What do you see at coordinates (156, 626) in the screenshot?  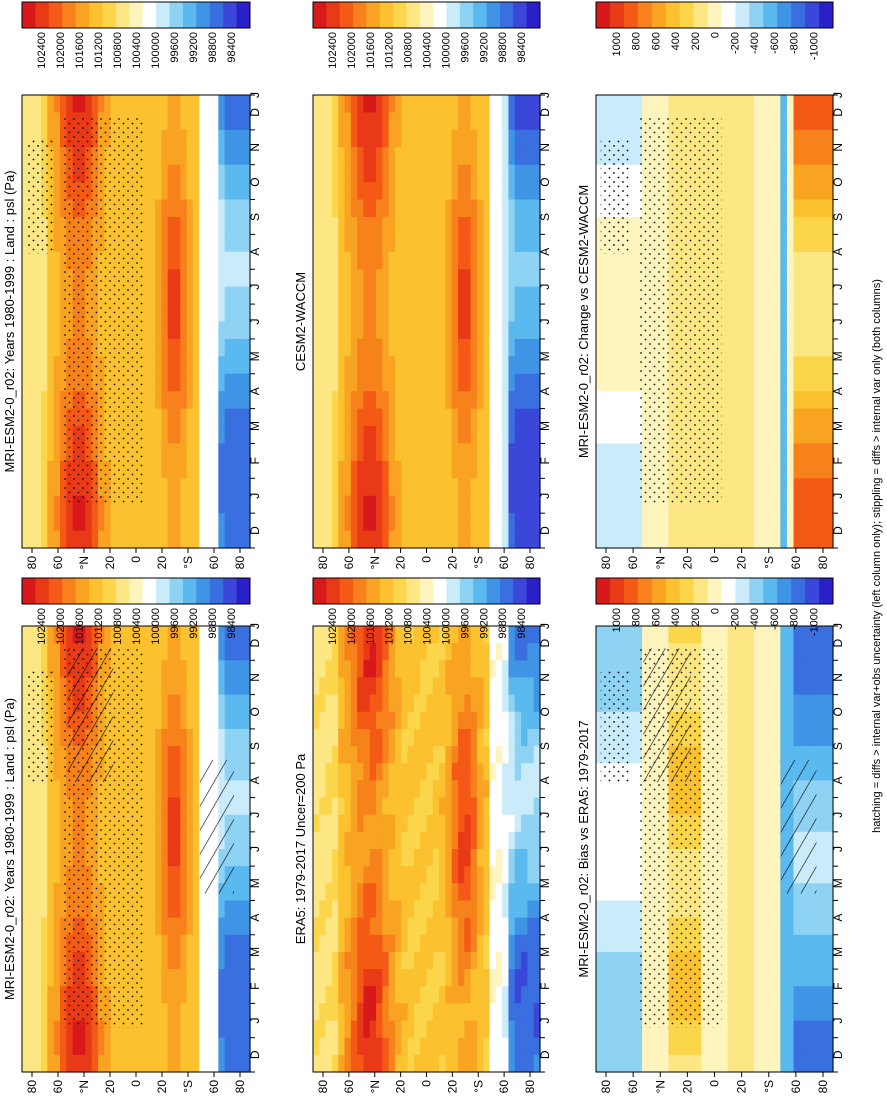 I see `colorbar-tick-label: 100000` at bounding box center [156, 626].